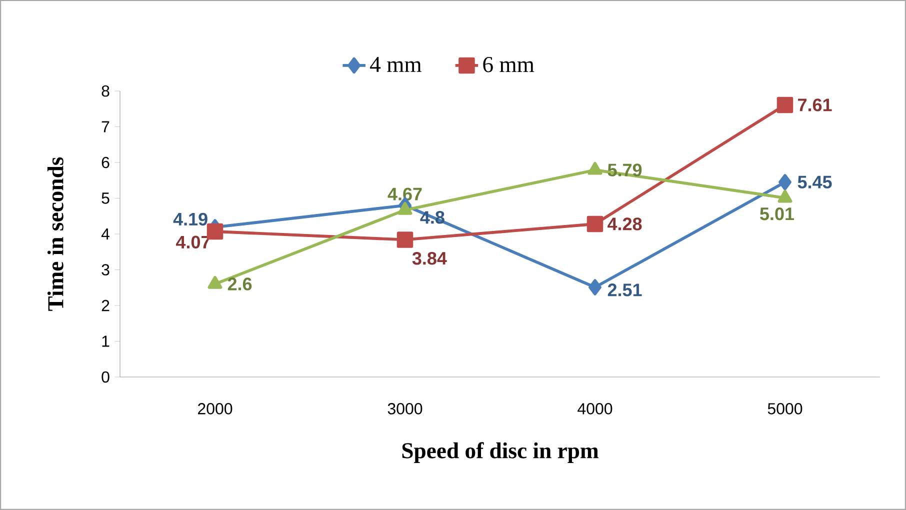 The image size is (906, 510). What do you see at coordinates (396, 64) in the screenshot?
I see `legend-label: 4 mm` at bounding box center [396, 64].